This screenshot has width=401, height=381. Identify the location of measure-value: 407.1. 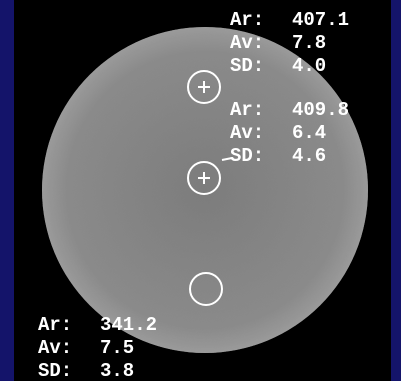
(320, 20).